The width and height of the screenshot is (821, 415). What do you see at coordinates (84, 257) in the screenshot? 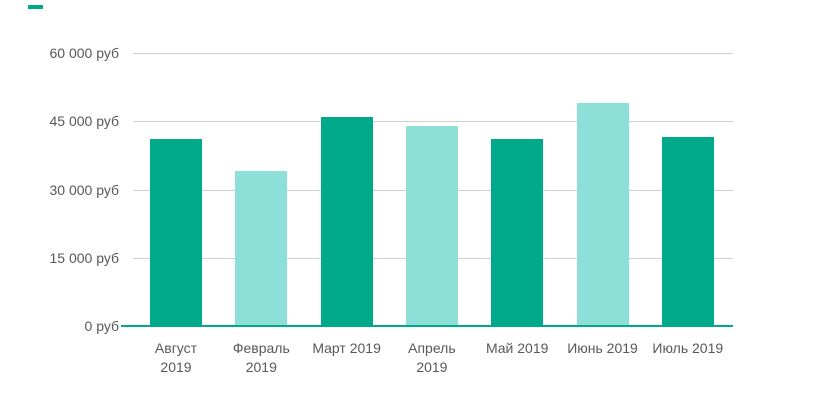
I see `y-axis-tick-label: 15 000 руб` at bounding box center [84, 257].